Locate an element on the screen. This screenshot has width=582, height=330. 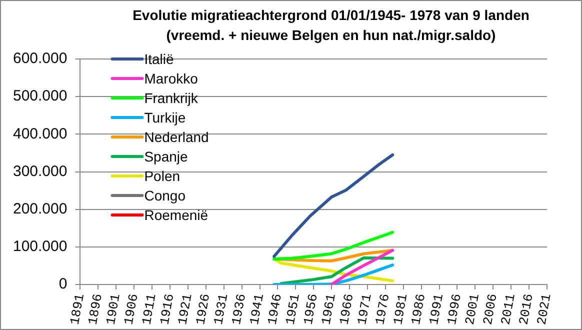
x-tick-label: 1961 is located at coordinates (328, 309).